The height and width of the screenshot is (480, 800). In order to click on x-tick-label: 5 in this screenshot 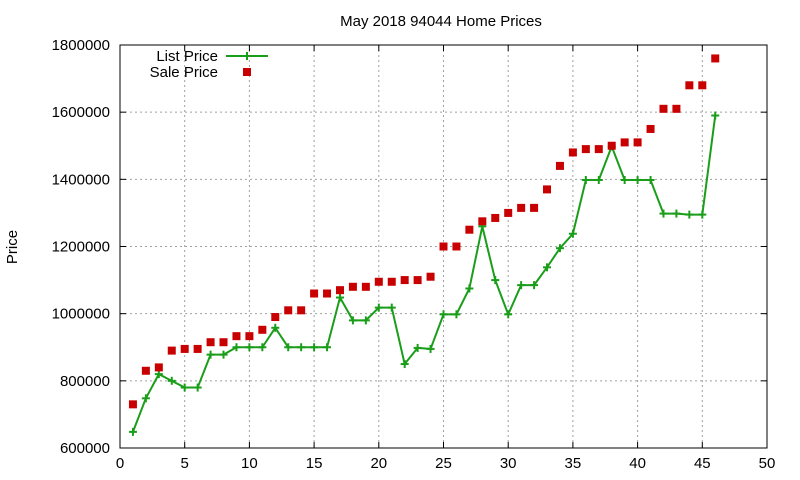, I will do `click(185, 463)`.